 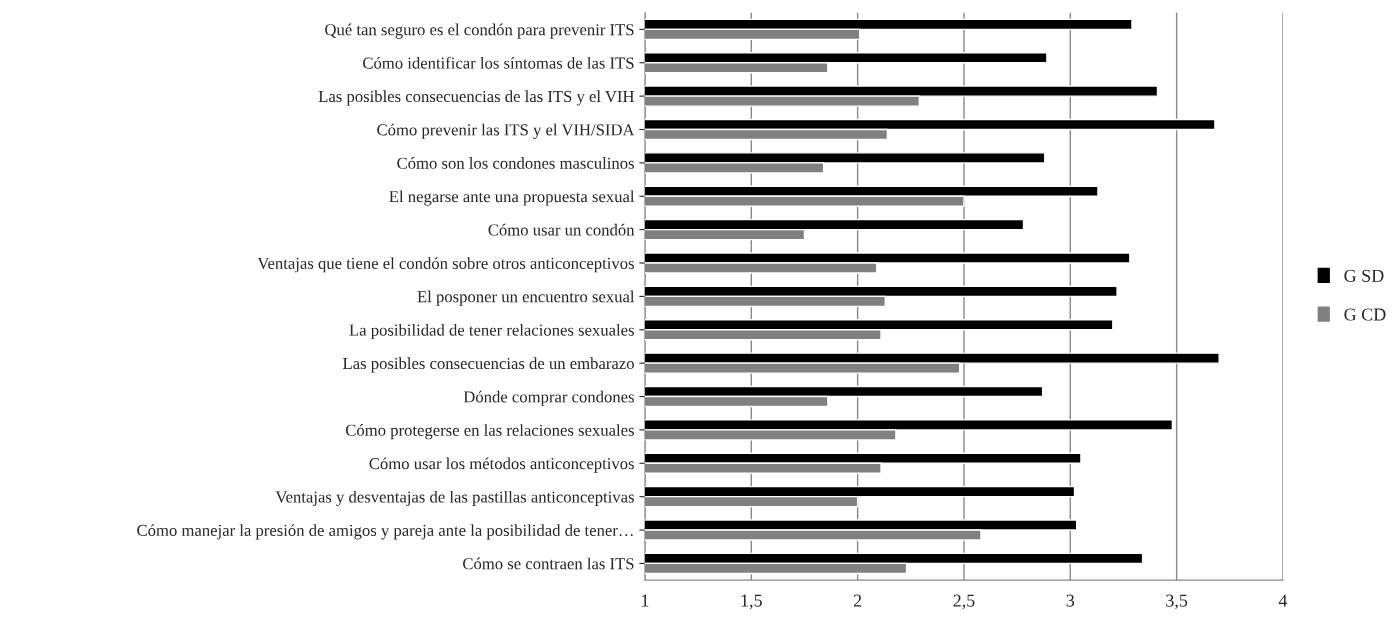 What do you see at coordinates (506, 131) in the screenshot?
I see `y-tick-label: Cómo prevenir las ITS y el VIH/SIDA` at bounding box center [506, 131].